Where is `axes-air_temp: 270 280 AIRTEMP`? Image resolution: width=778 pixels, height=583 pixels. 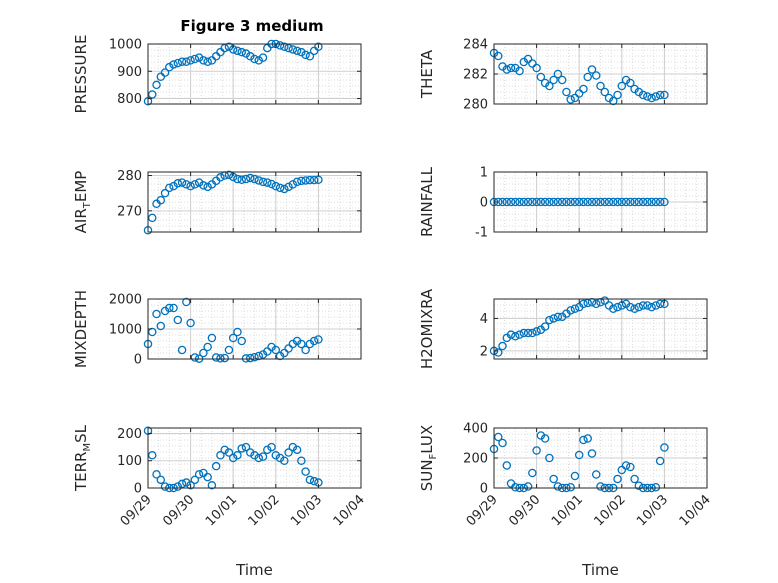 axes-air_temp: 270 280 AIRTEMP is located at coordinates (217, 202).